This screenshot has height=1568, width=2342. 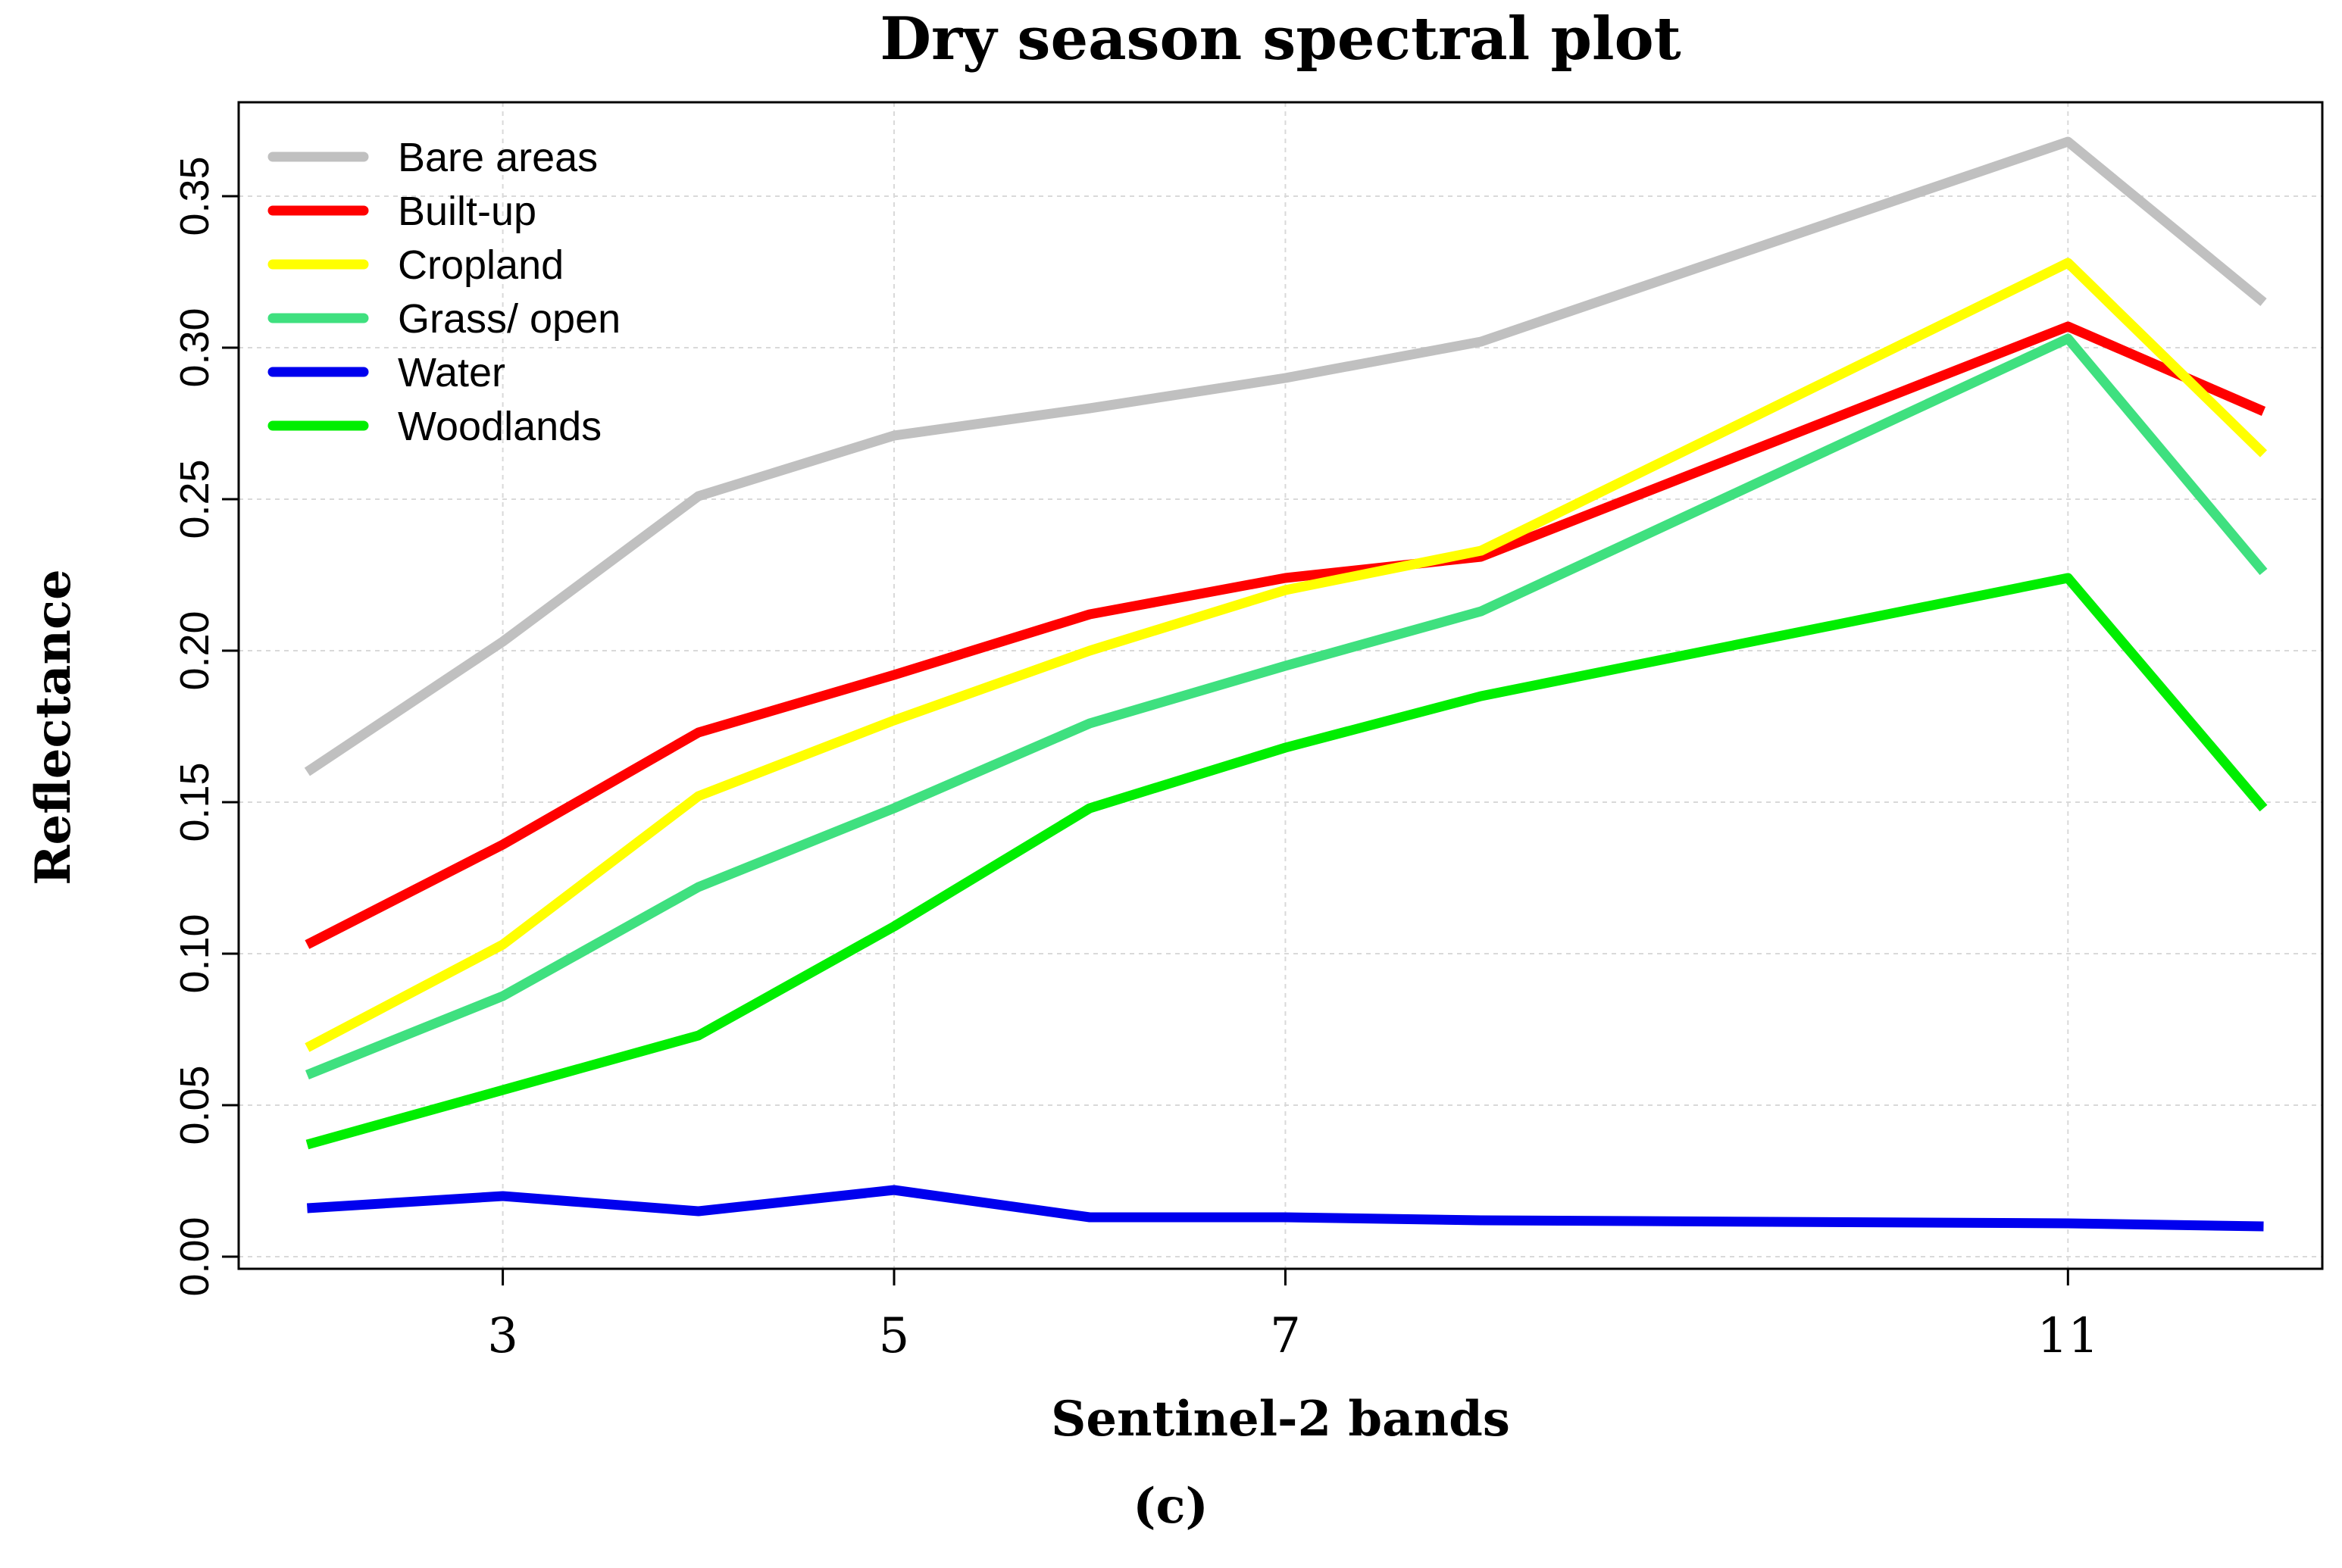 I want to click on legend-label-bare-areas: Bare areas, so click(x=498, y=157).